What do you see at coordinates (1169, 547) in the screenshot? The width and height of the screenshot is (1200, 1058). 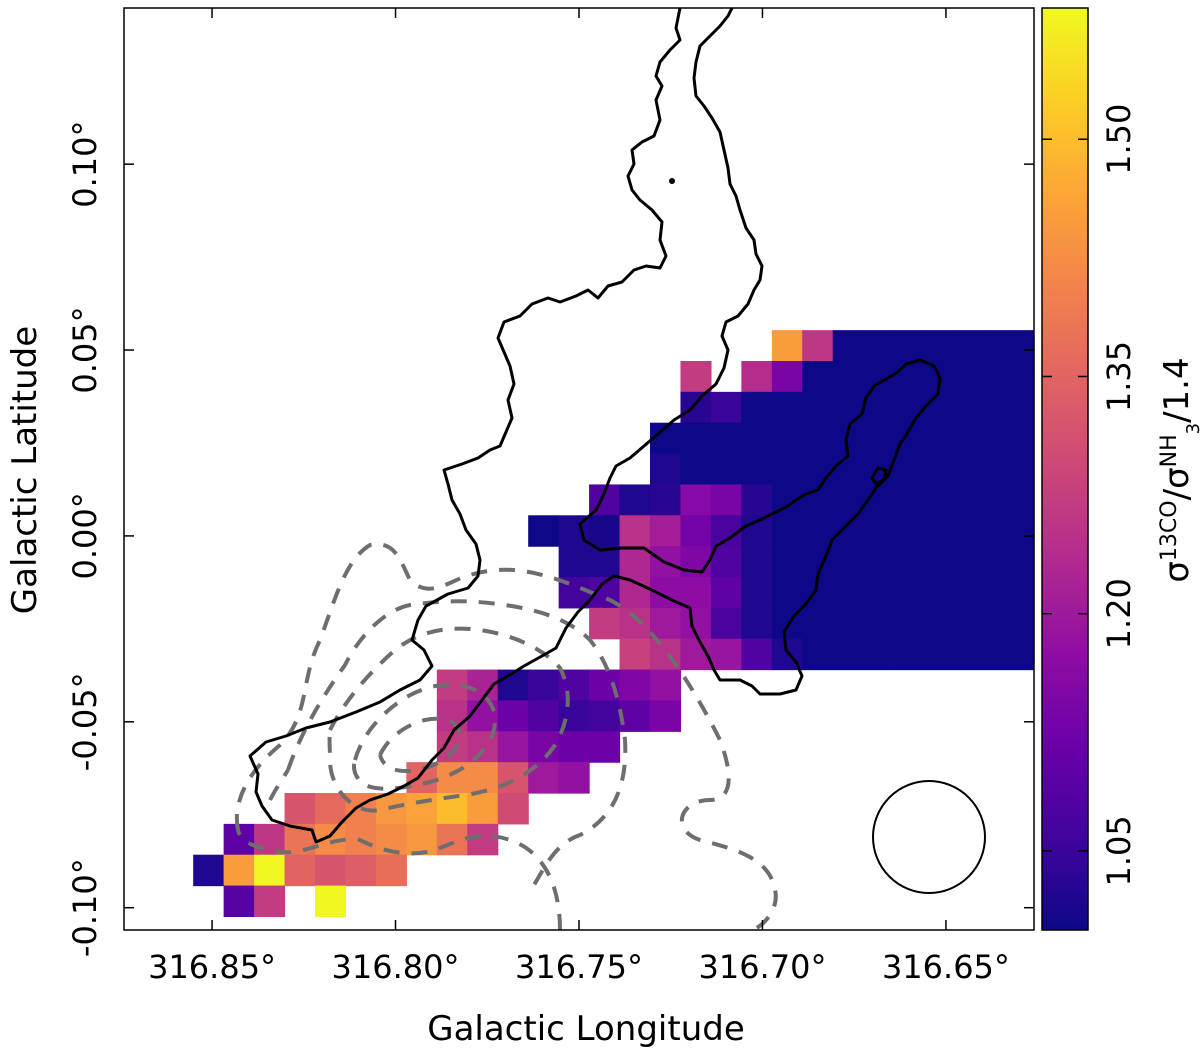 I see `colorbar-label-sup1: 13` at bounding box center [1169, 547].